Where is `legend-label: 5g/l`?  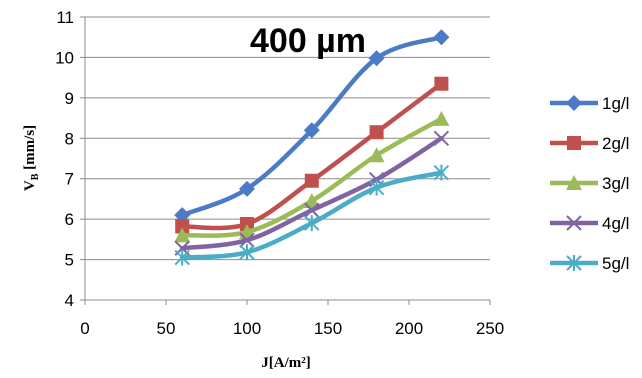 legend-label: 5g/l is located at coordinates (615, 263).